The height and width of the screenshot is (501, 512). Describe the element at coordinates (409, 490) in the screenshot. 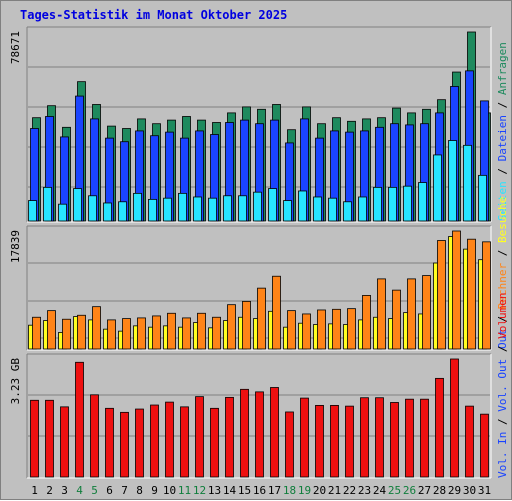

I see `x-tick-label-day-26: 26` at that location.